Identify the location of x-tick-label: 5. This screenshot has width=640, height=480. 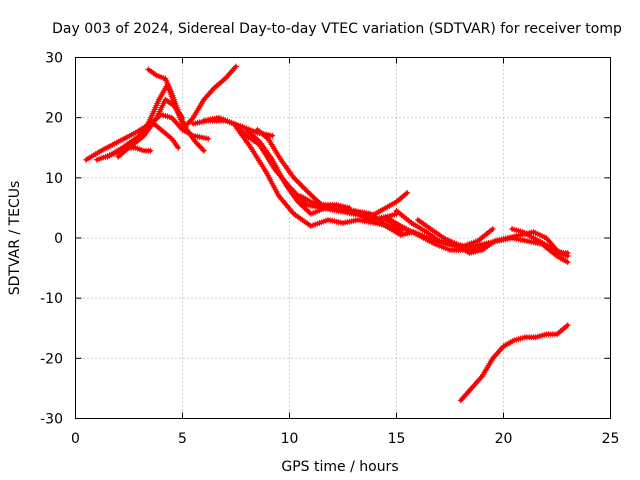
(182, 439).